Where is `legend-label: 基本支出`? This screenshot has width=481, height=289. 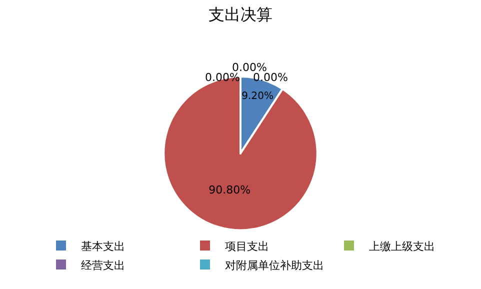
legend-label: 基本支出 is located at coordinates (103, 246).